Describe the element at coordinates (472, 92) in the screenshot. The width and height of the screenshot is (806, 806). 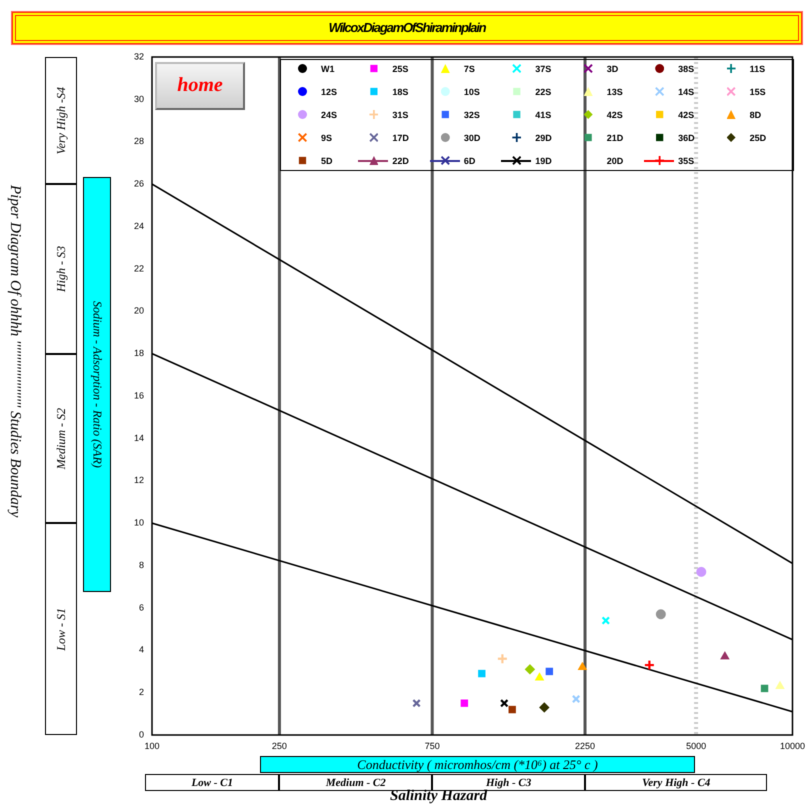
I see `legend-label: 10S` at that location.